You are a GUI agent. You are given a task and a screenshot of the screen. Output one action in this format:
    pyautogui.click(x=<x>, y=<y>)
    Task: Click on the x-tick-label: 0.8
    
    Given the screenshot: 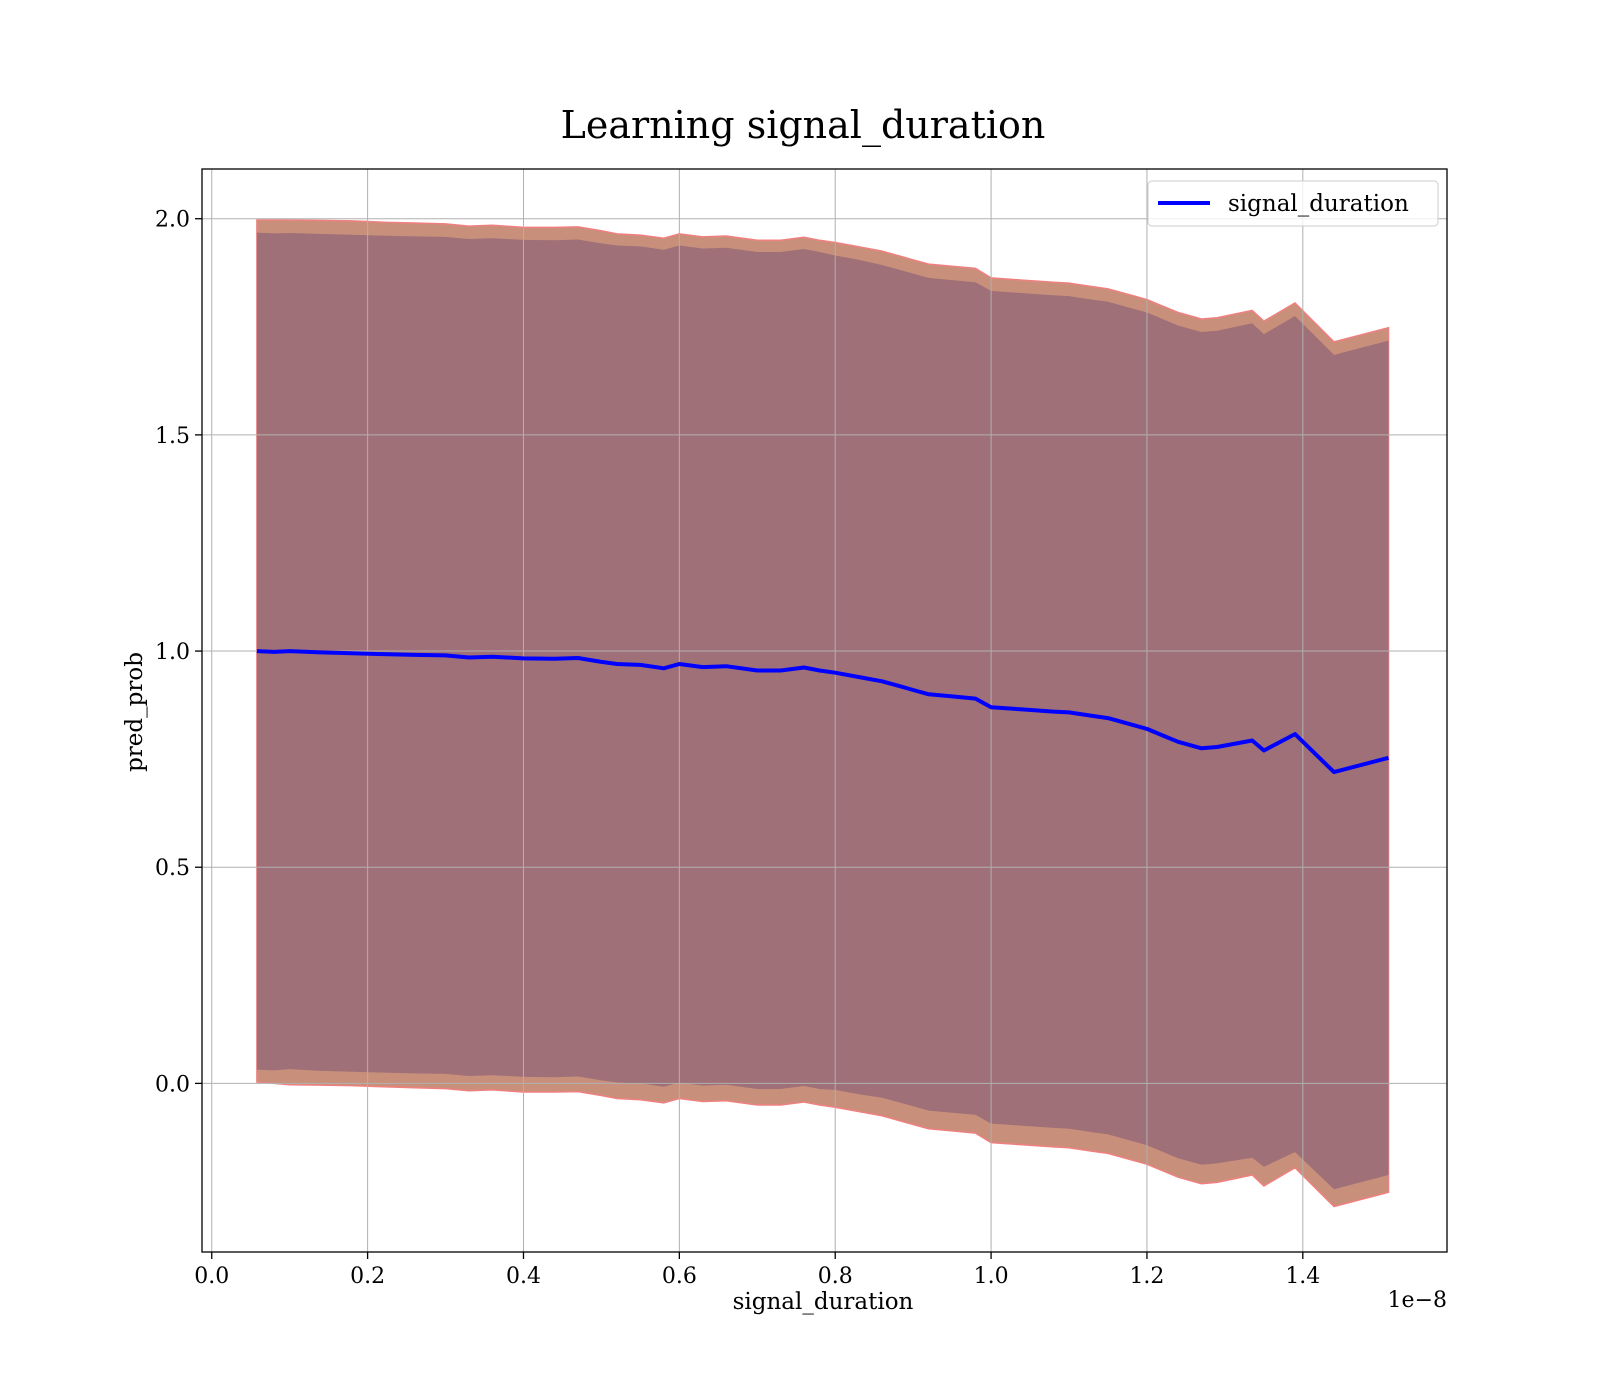 What is the action you would take?
    pyautogui.click(x=835, y=1276)
    